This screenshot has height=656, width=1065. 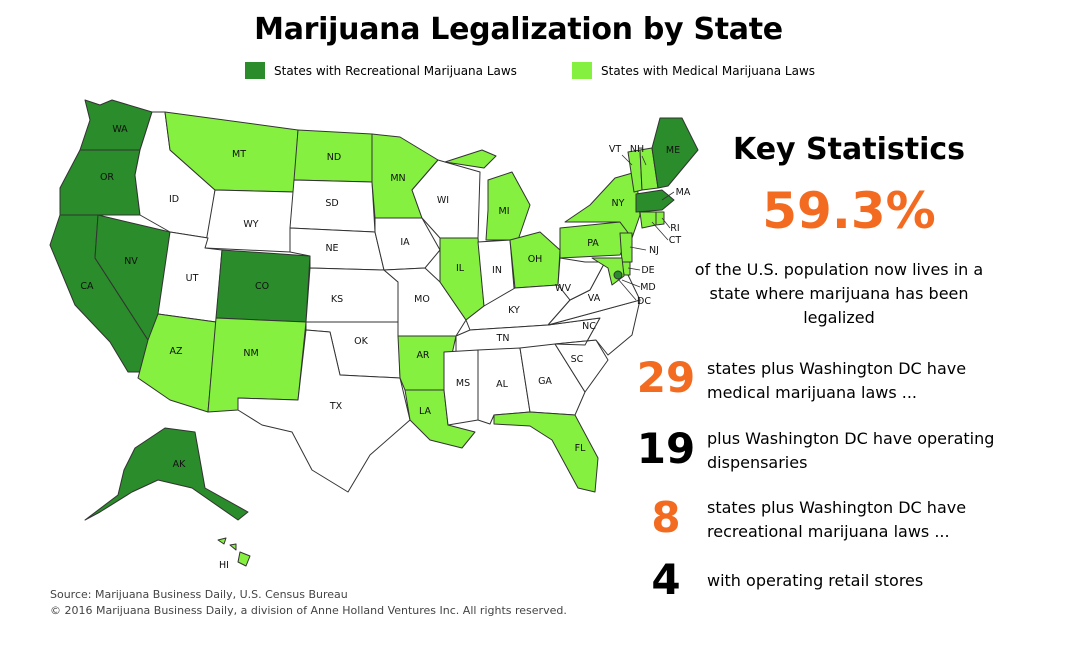 I want to click on label-UT: UT, so click(x=192, y=278).